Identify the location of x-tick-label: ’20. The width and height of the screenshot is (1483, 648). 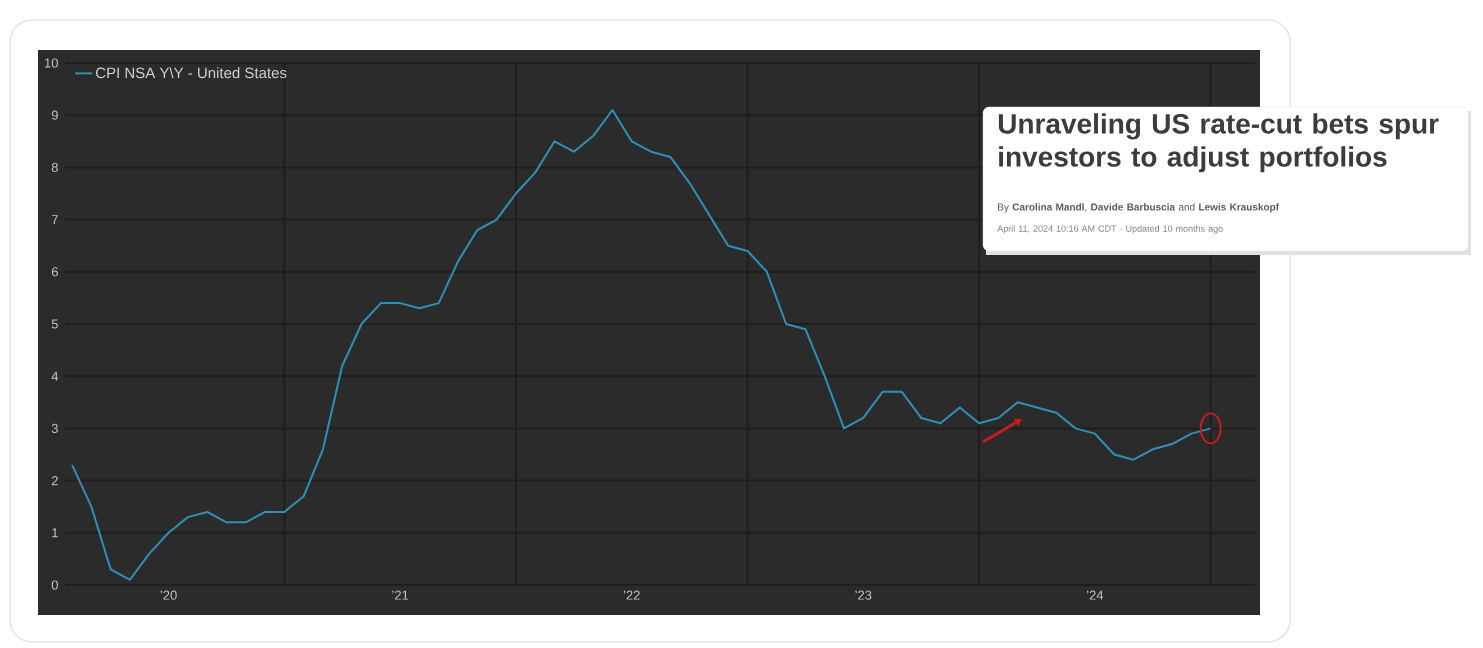
(168, 595).